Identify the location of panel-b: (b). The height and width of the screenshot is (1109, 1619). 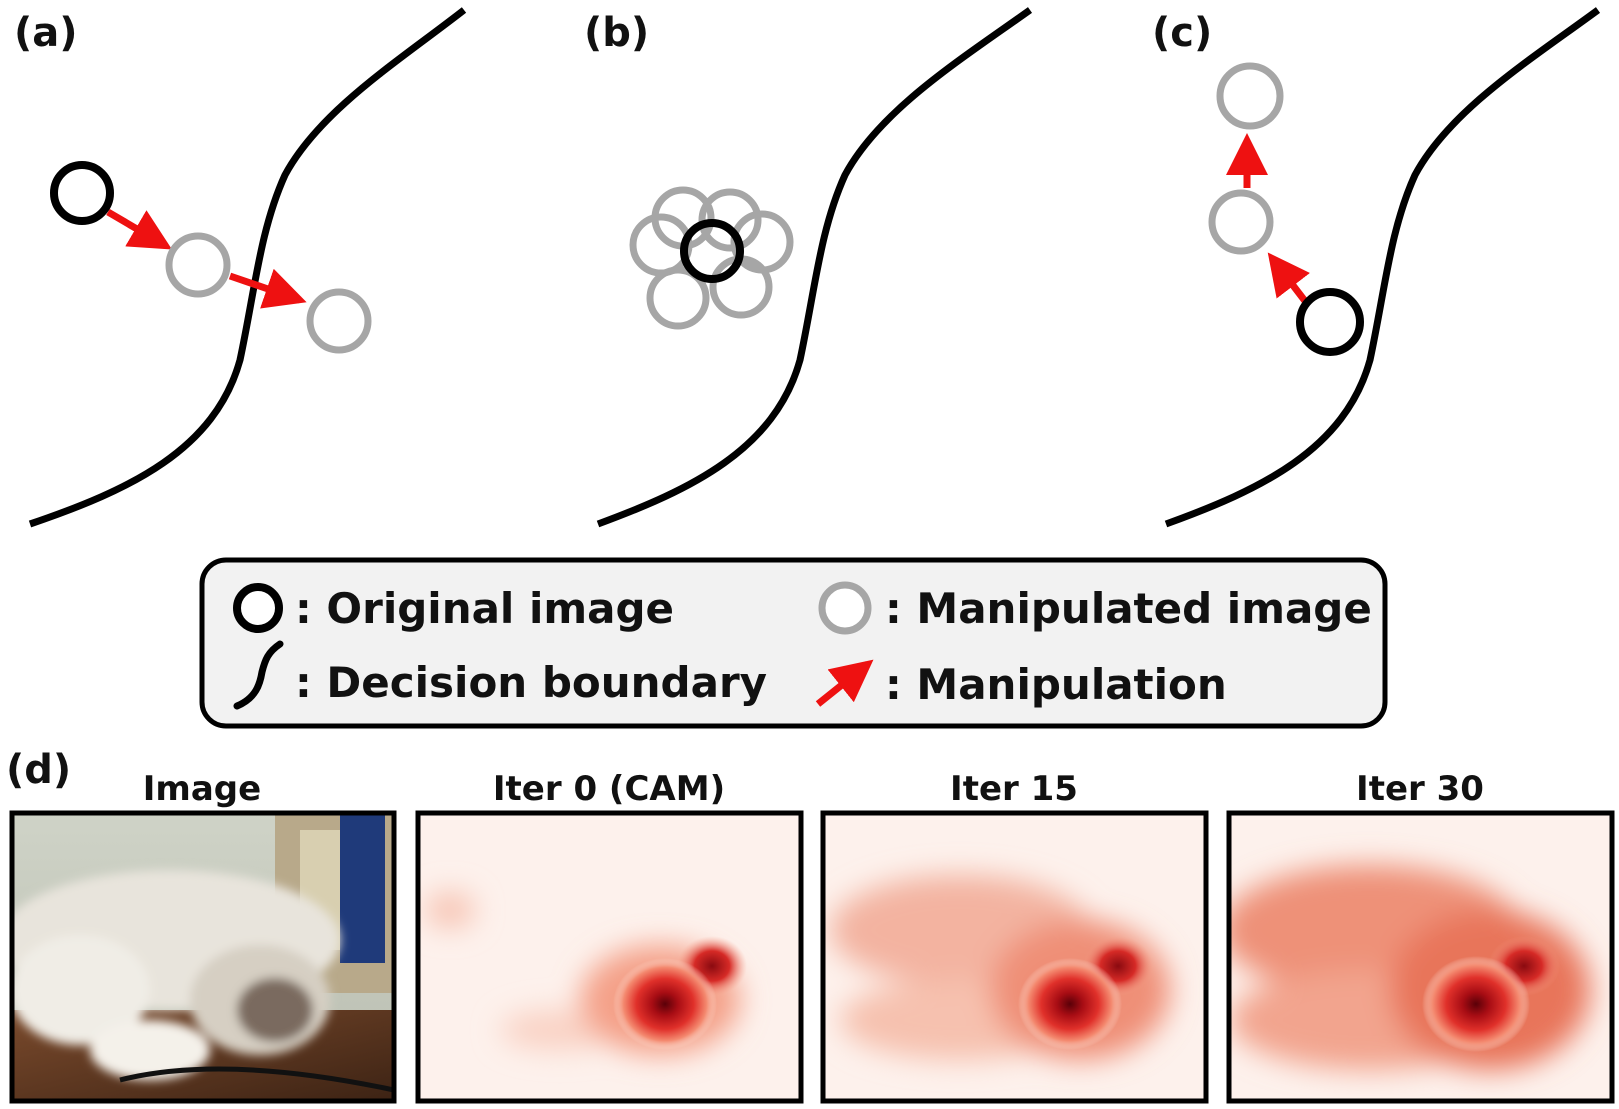
(808, 267).